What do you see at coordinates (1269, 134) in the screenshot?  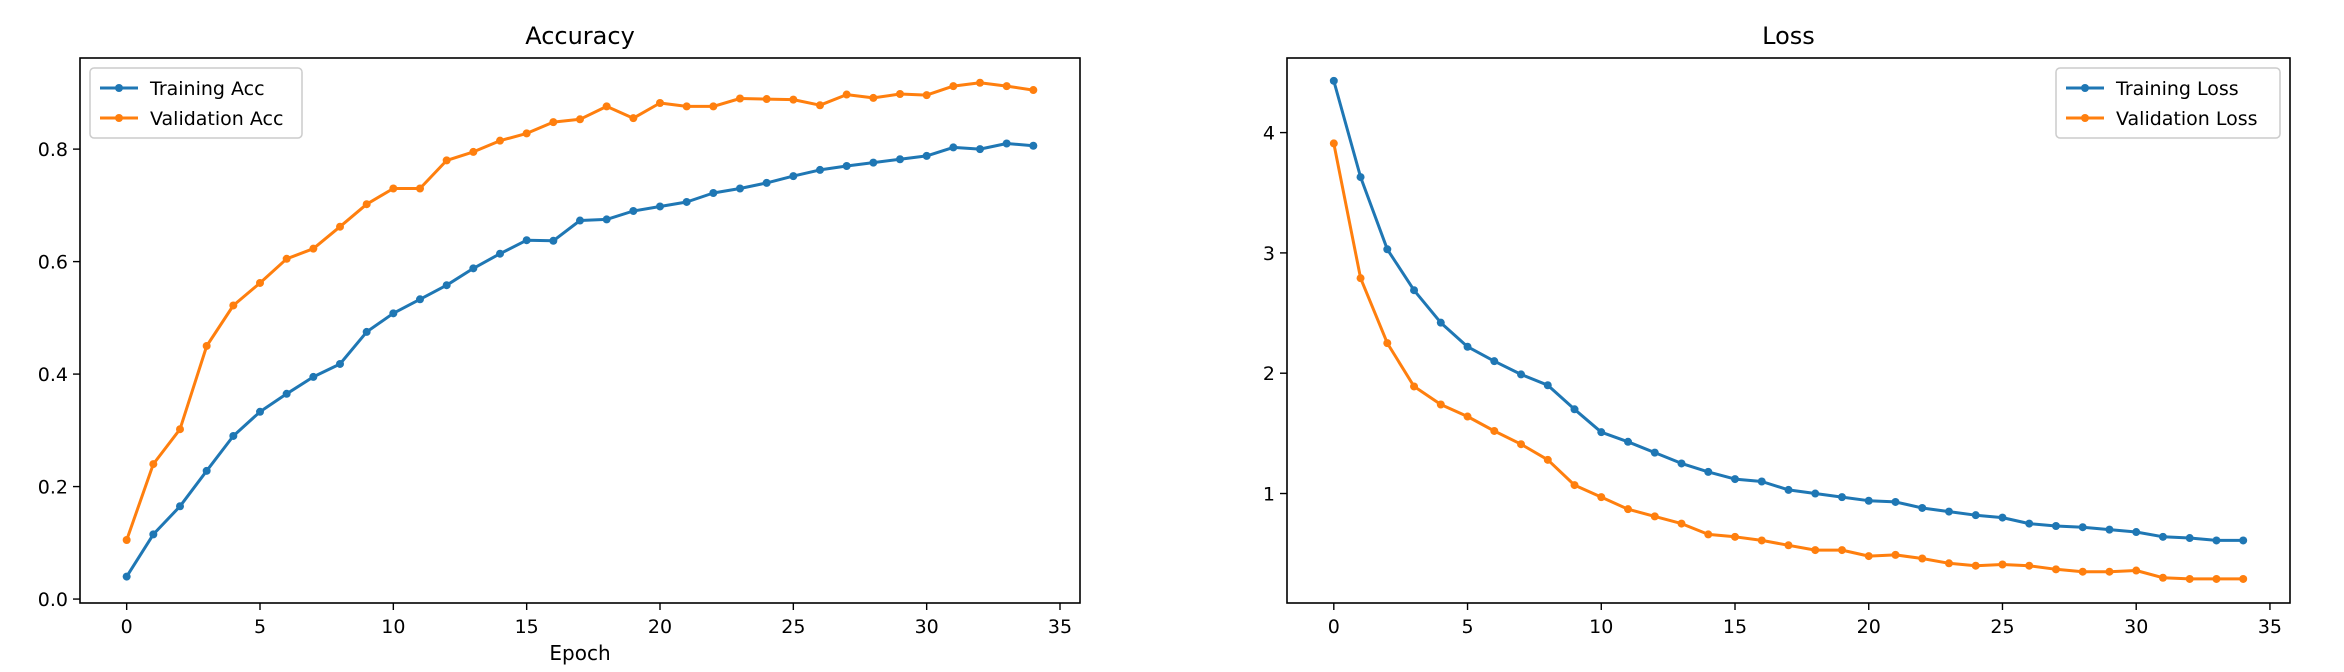 I see `loss-y-tick-label: 4` at bounding box center [1269, 134].